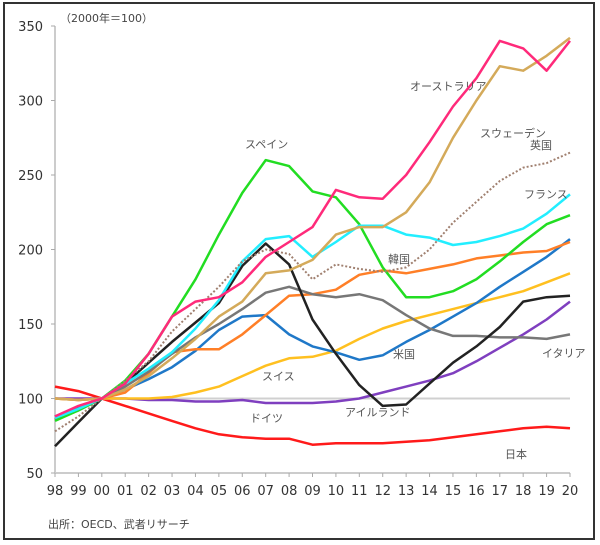 Image resolution: width=600 pixels, height=545 pixels. What do you see at coordinates (30, 102) in the screenshot?
I see `y-tick-label: 300` at bounding box center [30, 102].